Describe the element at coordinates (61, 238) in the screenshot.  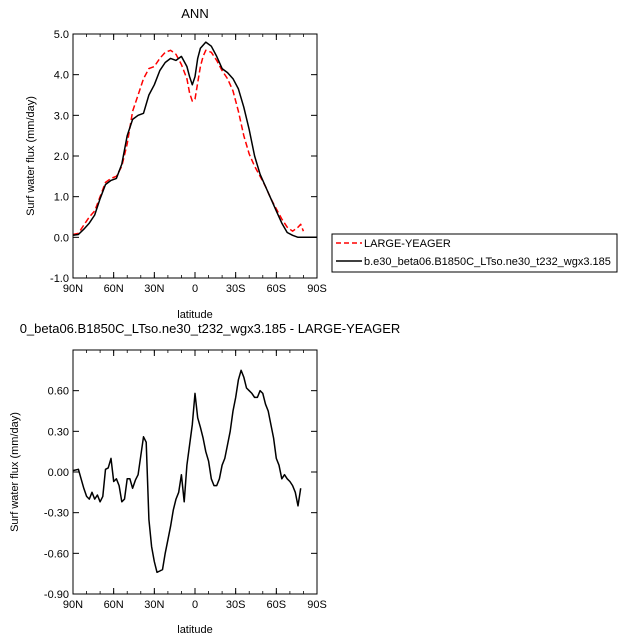
I see `y-tick-label: 0.0` at that location.